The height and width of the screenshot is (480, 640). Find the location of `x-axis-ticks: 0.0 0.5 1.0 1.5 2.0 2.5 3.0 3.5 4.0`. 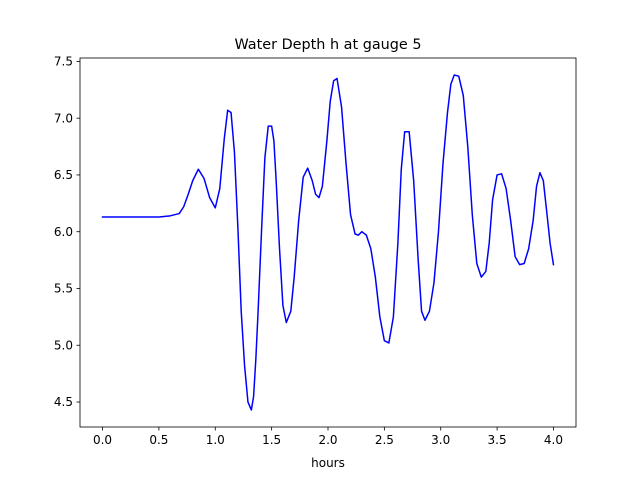

x-axis-ticks: 0.0 0.5 1.0 1.5 2.0 2.5 3.0 3.5 4.0 is located at coordinates (328, 437).